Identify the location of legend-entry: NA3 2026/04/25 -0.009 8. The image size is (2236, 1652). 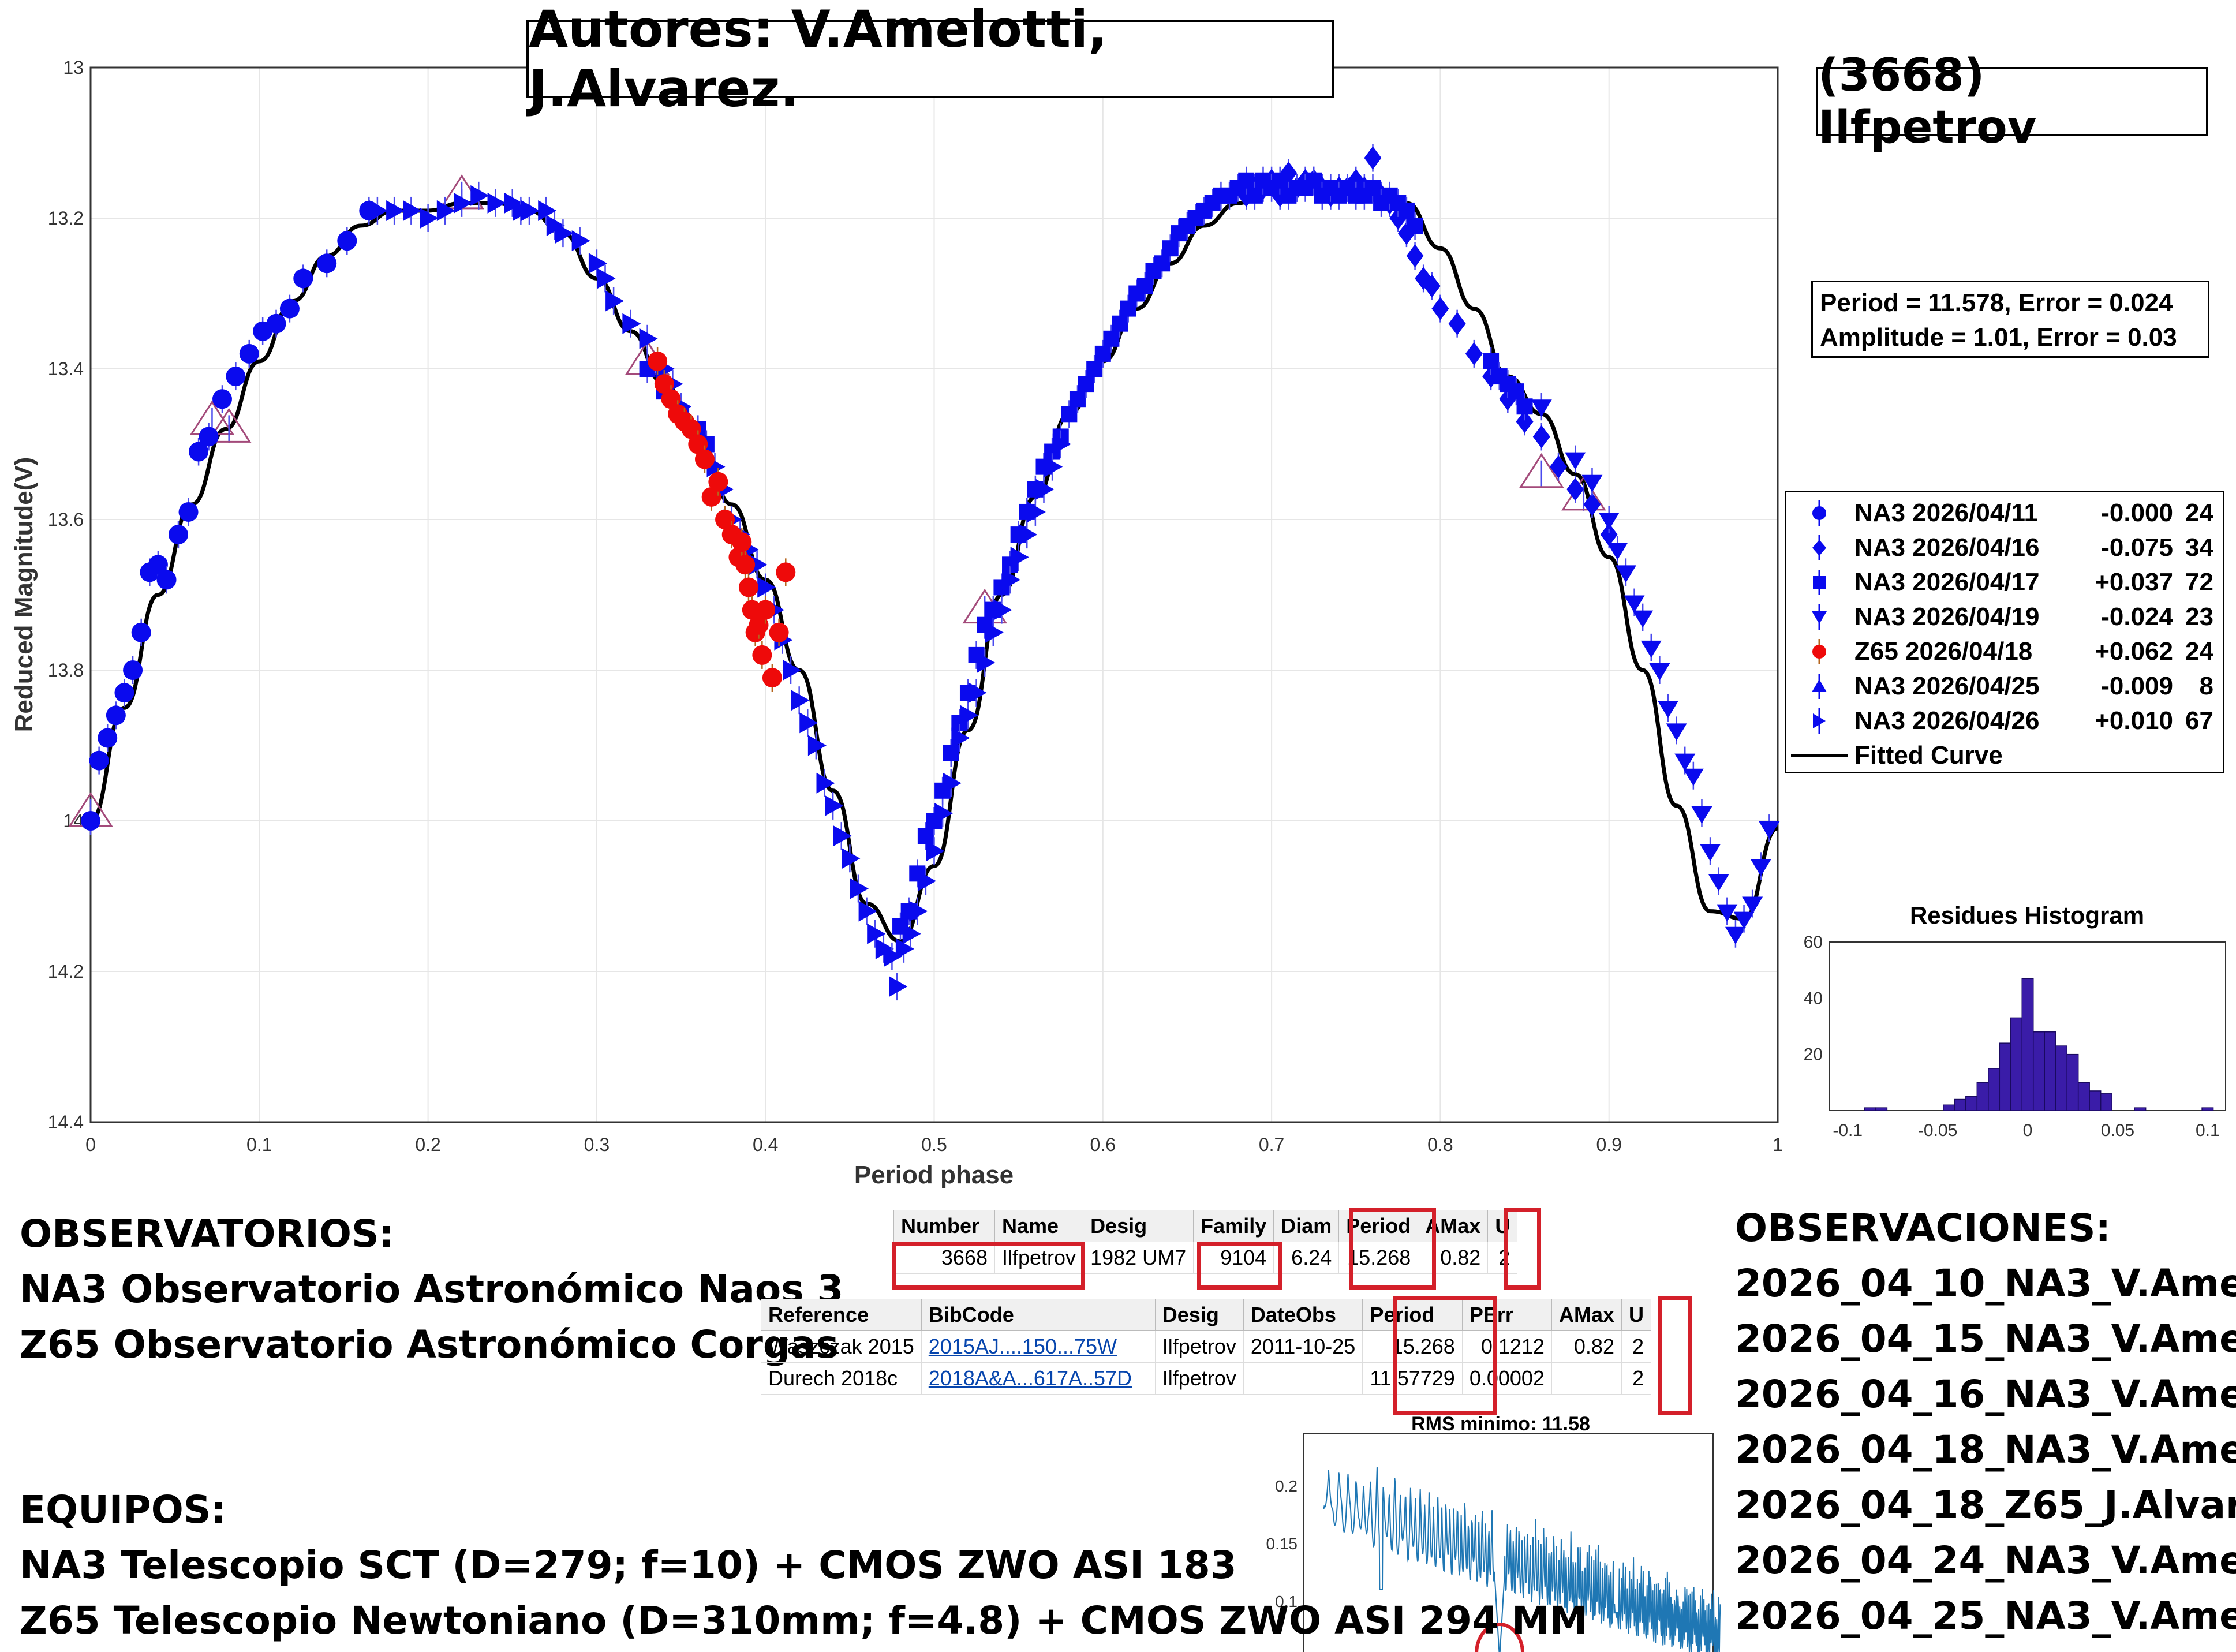
(2004, 686).